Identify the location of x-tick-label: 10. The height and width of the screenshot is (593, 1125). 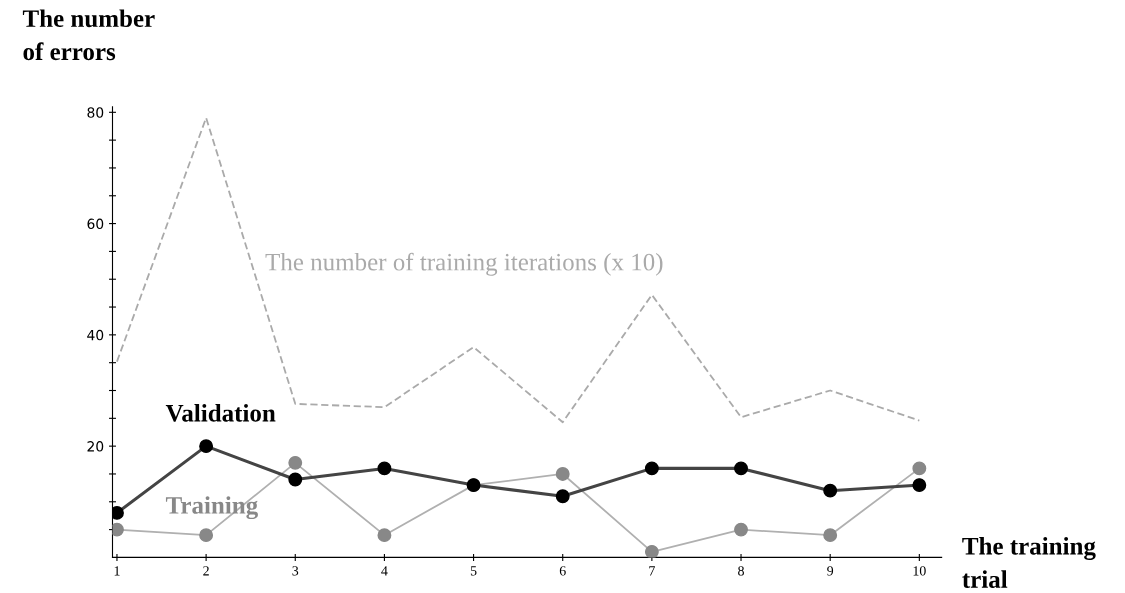
(919, 571).